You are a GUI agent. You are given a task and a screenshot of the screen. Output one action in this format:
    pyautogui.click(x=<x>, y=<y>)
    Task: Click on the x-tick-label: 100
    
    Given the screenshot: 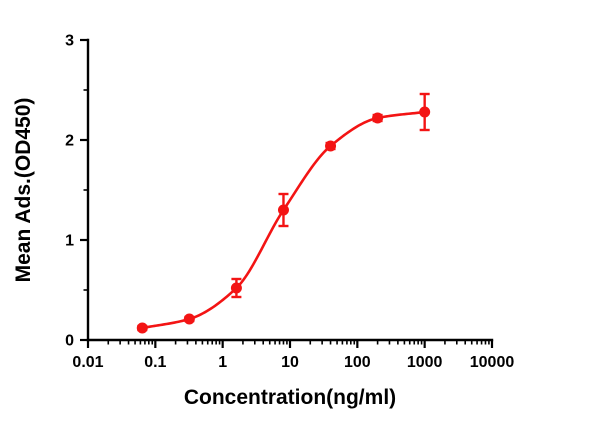 What is the action you would take?
    pyautogui.click(x=357, y=362)
    